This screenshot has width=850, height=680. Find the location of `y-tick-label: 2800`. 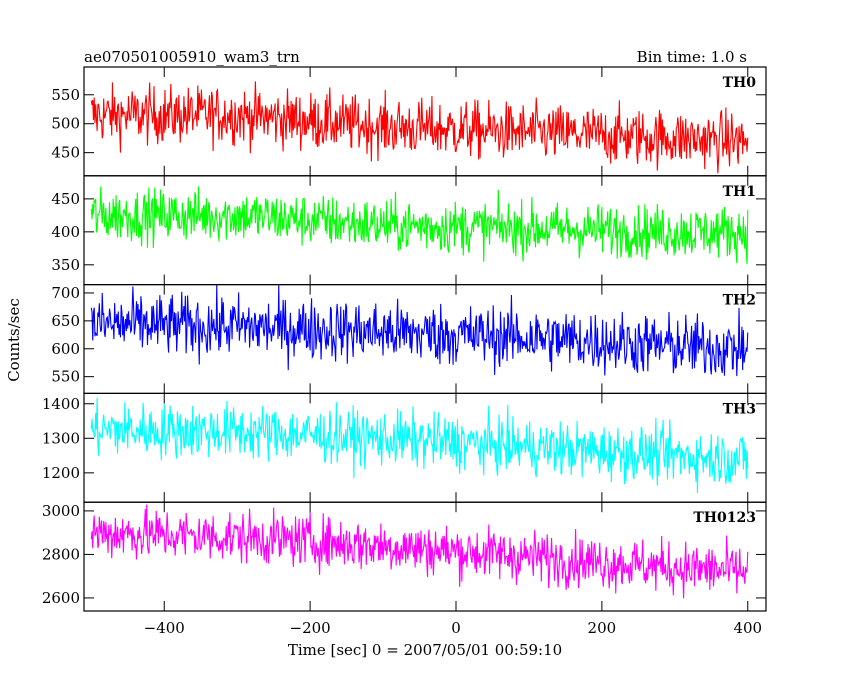

y-tick-label: 2800 is located at coordinates (61, 554).